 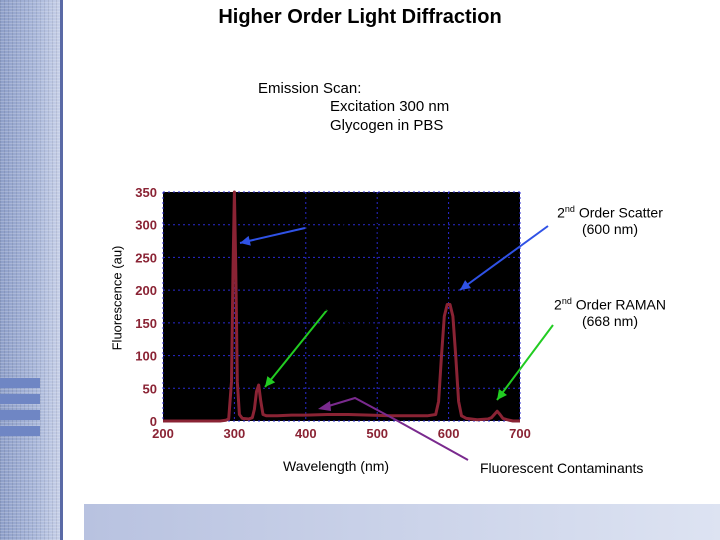 What do you see at coordinates (146, 225) in the screenshot?
I see `y-tick-label: 300` at bounding box center [146, 225].